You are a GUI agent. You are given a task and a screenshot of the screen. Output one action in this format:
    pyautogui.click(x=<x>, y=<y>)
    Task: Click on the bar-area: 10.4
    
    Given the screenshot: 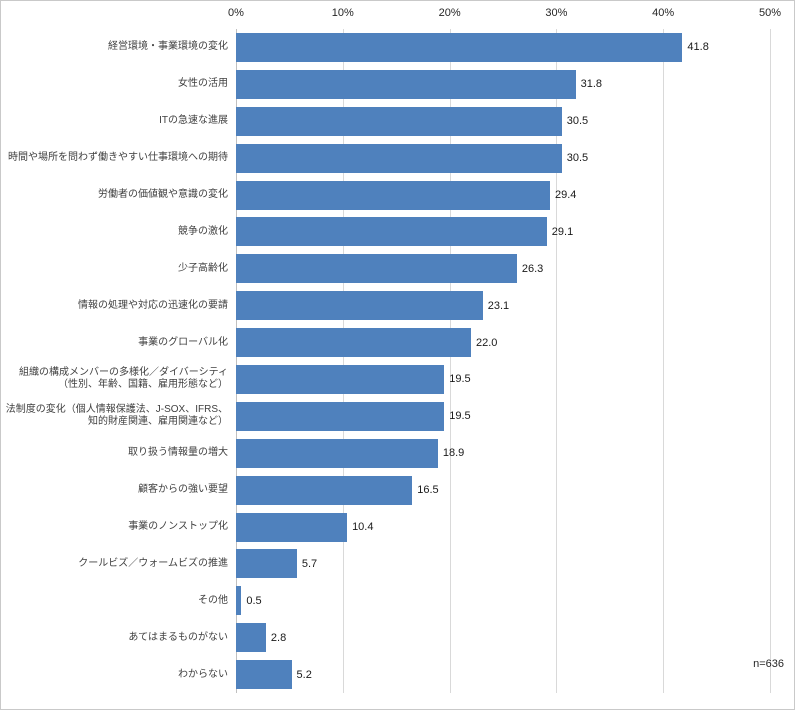 What is the action you would take?
    pyautogui.click(x=515, y=527)
    